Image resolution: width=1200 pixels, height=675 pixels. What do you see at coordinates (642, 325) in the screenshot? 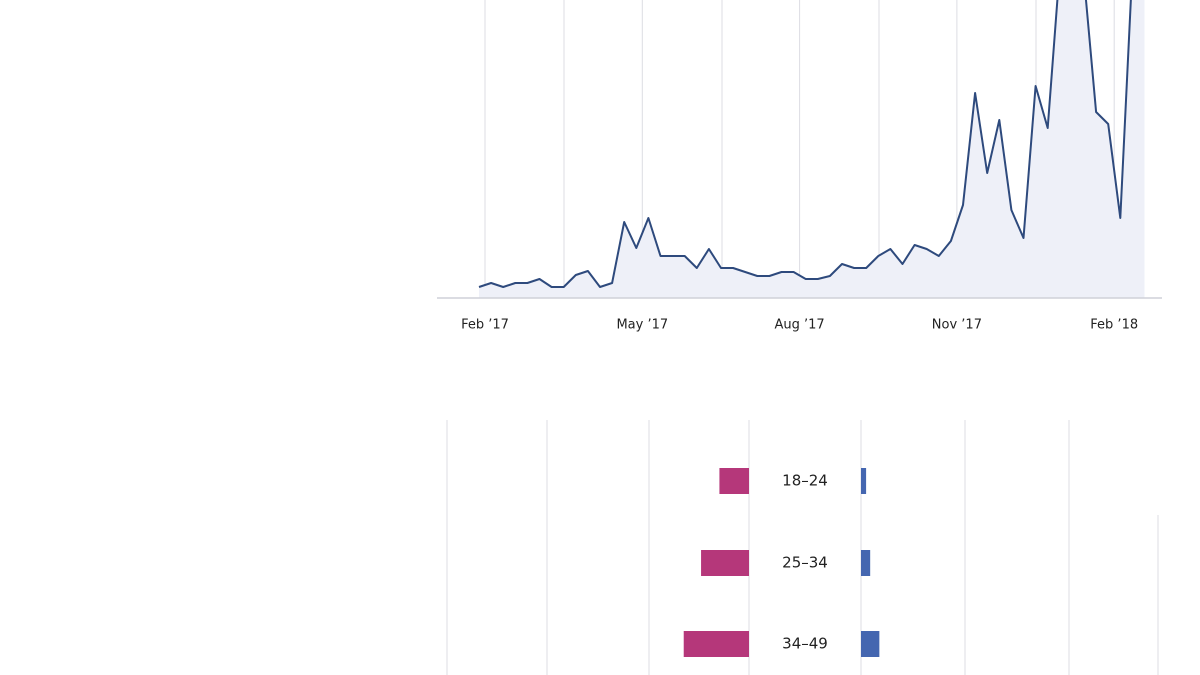
I see `x-tick-label: May ’17` at bounding box center [642, 325].